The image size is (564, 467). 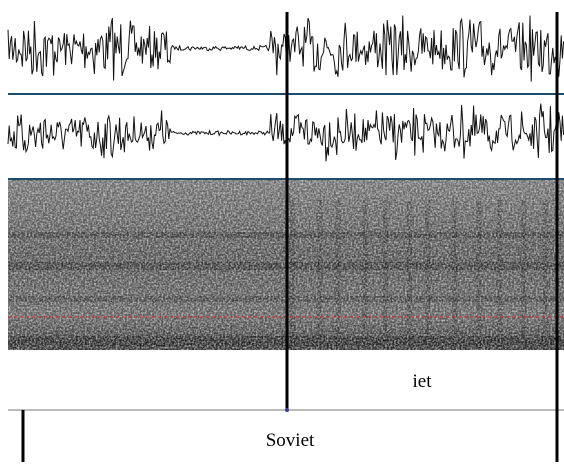 What do you see at coordinates (423, 381) in the screenshot?
I see `tier-1-label: iet` at bounding box center [423, 381].